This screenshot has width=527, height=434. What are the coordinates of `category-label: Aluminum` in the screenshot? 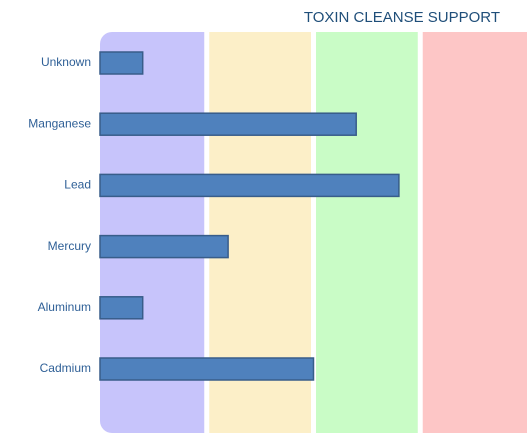 It's located at (64, 307).